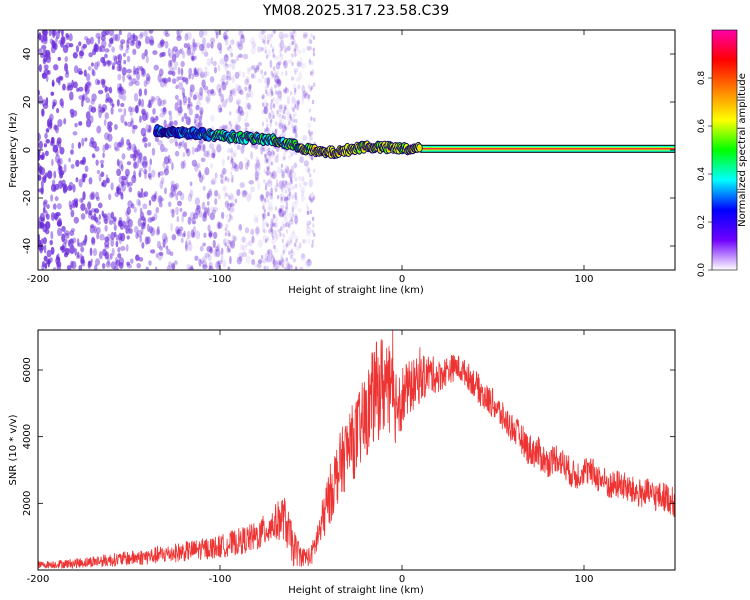  Describe the element at coordinates (13, 449) in the screenshot. I see `snr-y-label: SNR (10 * v/v)` at that location.